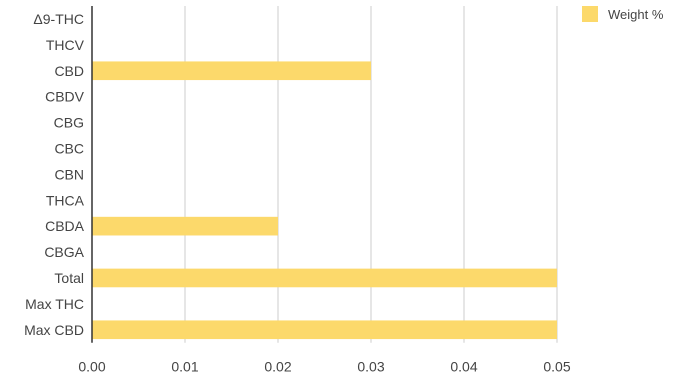 This screenshot has width=691, height=377. Describe the element at coordinates (69, 174) in the screenshot. I see `category-label: CBN` at that location.